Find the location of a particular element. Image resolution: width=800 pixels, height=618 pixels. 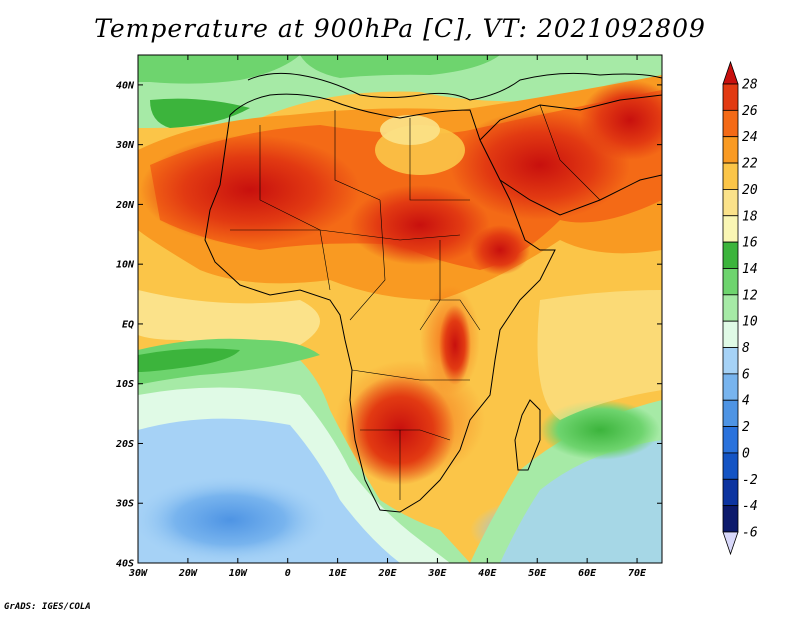

colorbar-label: 2 is located at coordinates (746, 427).